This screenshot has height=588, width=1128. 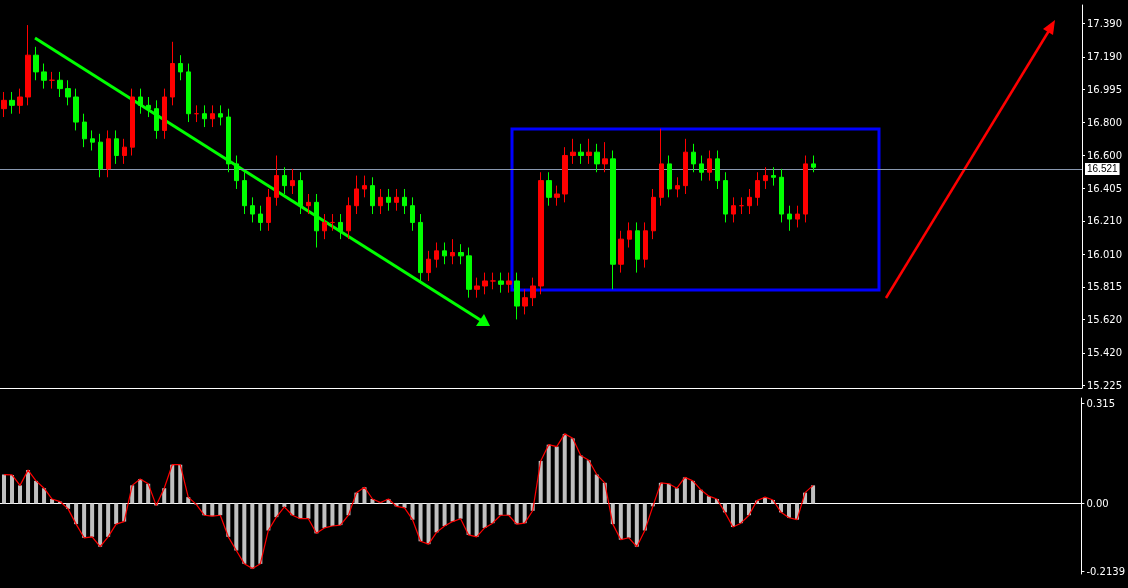 What do you see at coordinates (1104, 287) in the screenshot?
I see `y-tick-label: 15.815` at bounding box center [1104, 287].